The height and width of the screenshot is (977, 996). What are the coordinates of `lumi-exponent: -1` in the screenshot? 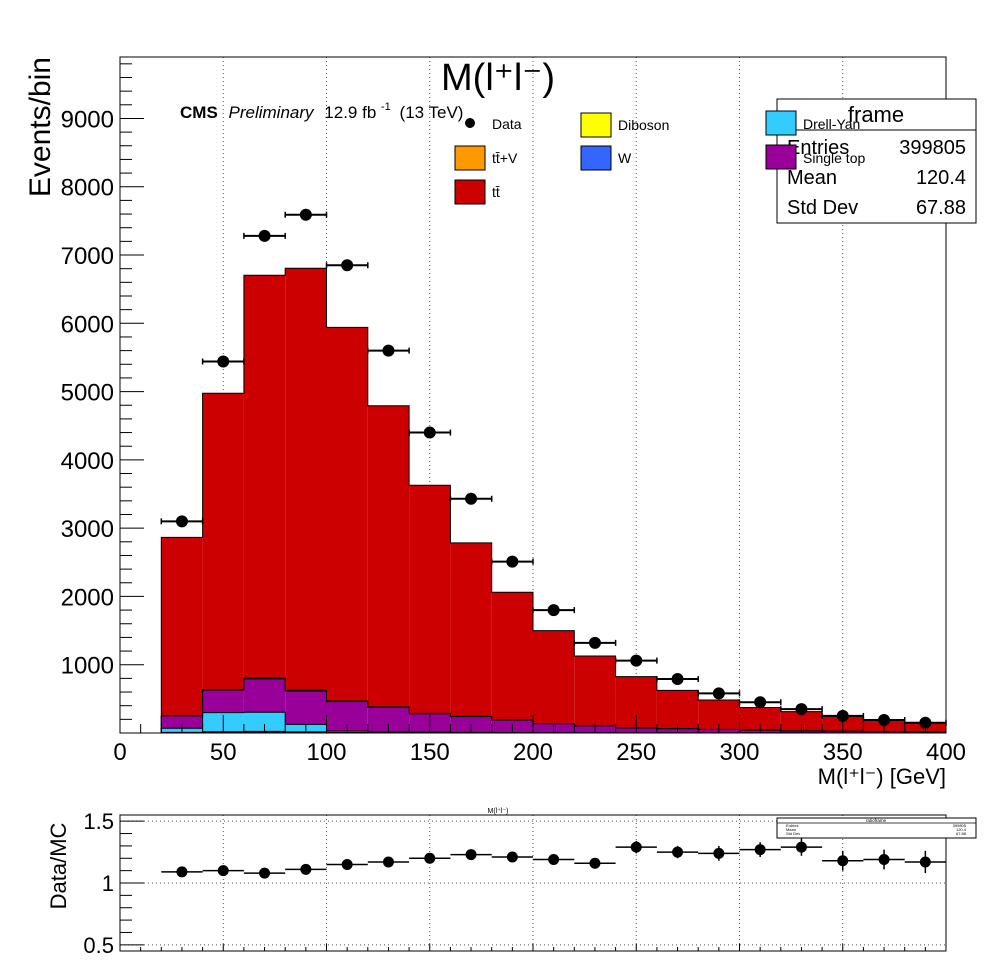 It's located at (386, 107).